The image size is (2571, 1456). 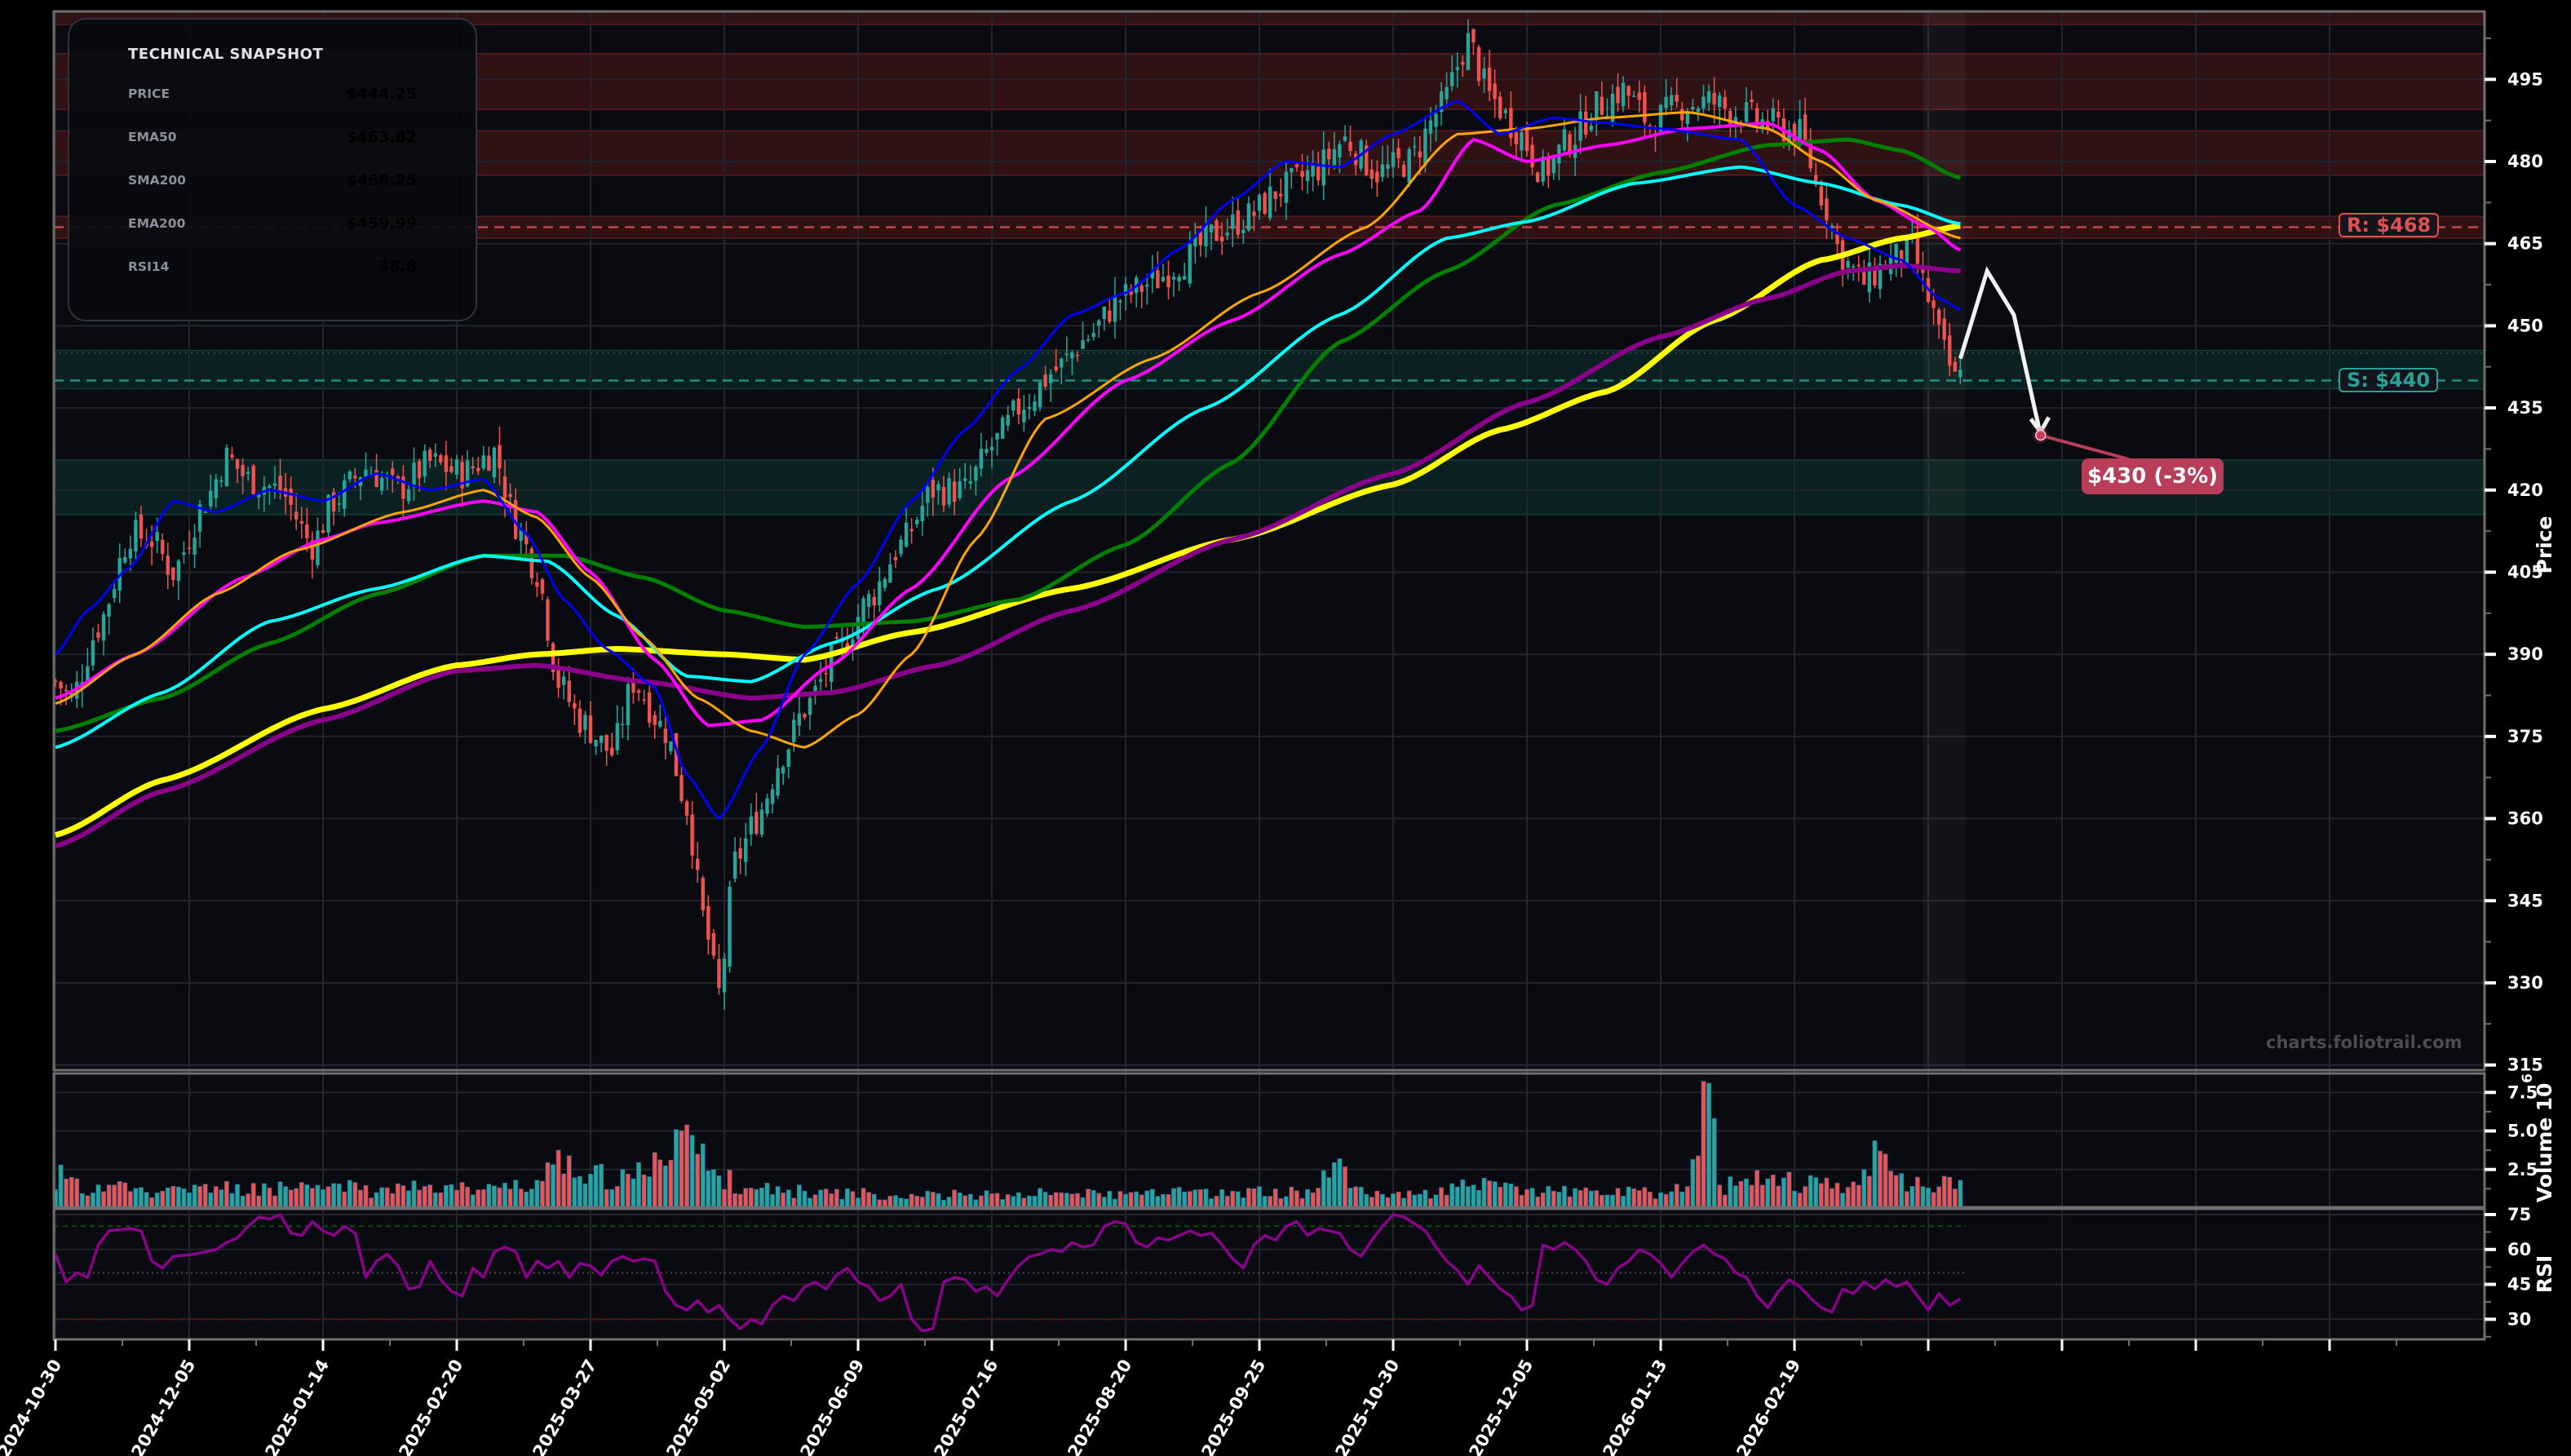 What do you see at coordinates (149, 266) in the screenshot?
I see `snapshot-label: RSI14` at bounding box center [149, 266].